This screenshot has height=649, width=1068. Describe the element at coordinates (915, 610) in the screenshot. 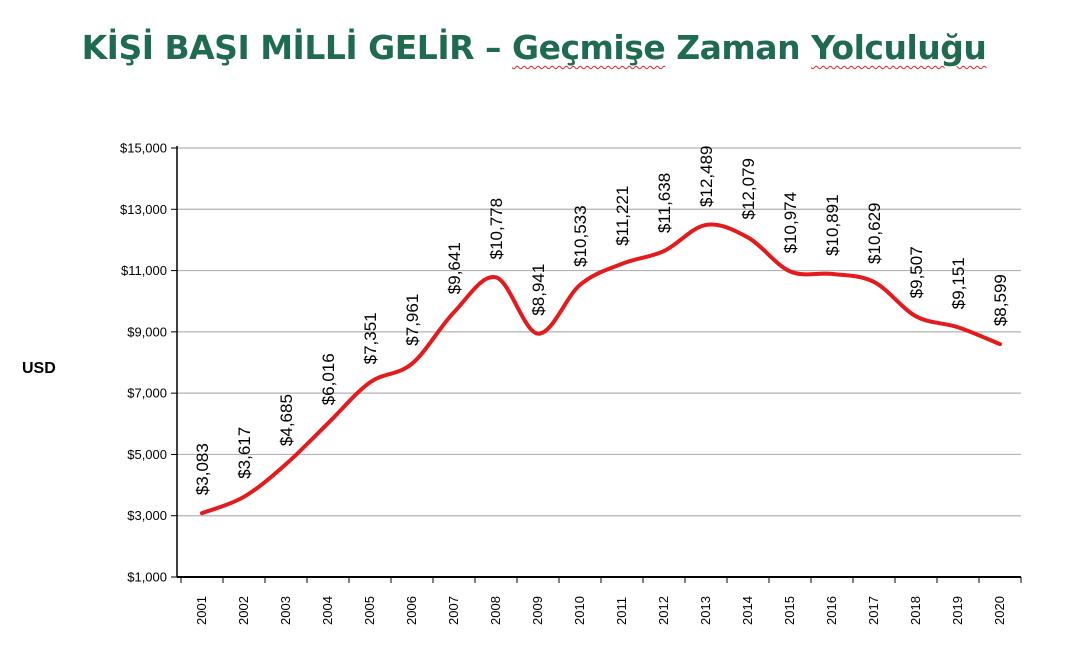

I see `x-tick-label: 2018` at that location.